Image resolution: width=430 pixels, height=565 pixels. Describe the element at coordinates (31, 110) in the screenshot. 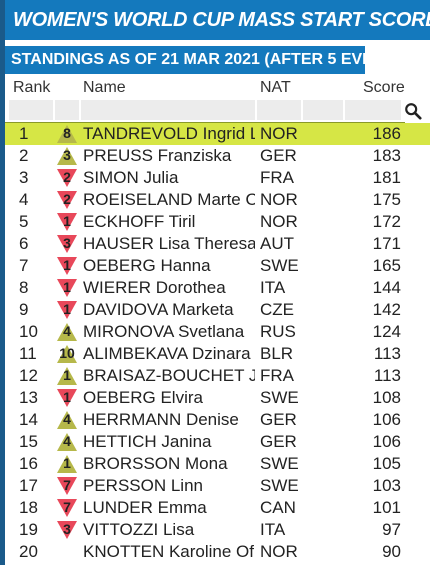

I see `filter-rank` at that location.